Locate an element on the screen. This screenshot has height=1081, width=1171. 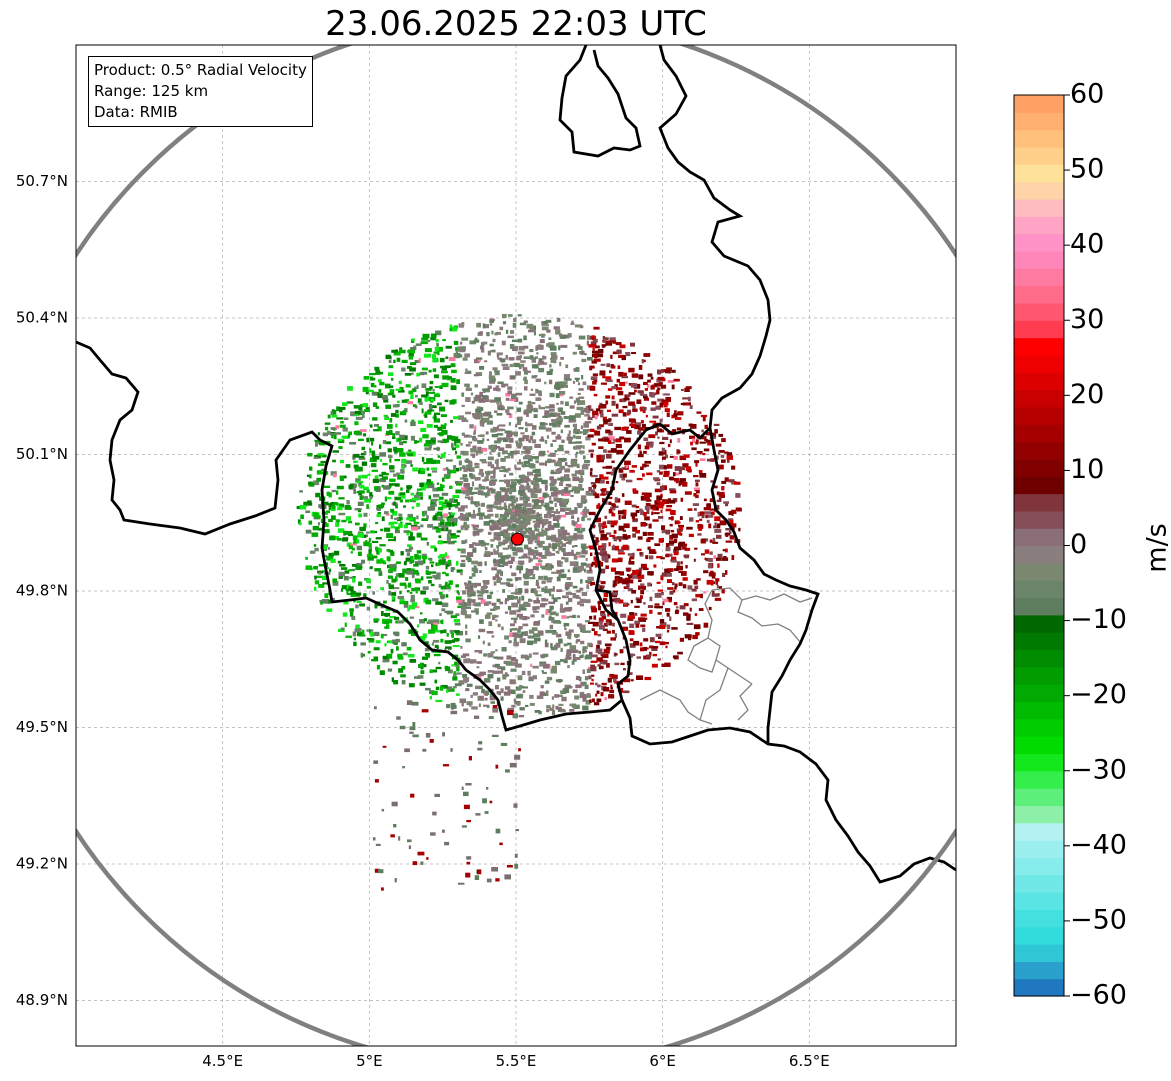
lat-tick-label: 48.9°N is located at coordinates (42, 1000).